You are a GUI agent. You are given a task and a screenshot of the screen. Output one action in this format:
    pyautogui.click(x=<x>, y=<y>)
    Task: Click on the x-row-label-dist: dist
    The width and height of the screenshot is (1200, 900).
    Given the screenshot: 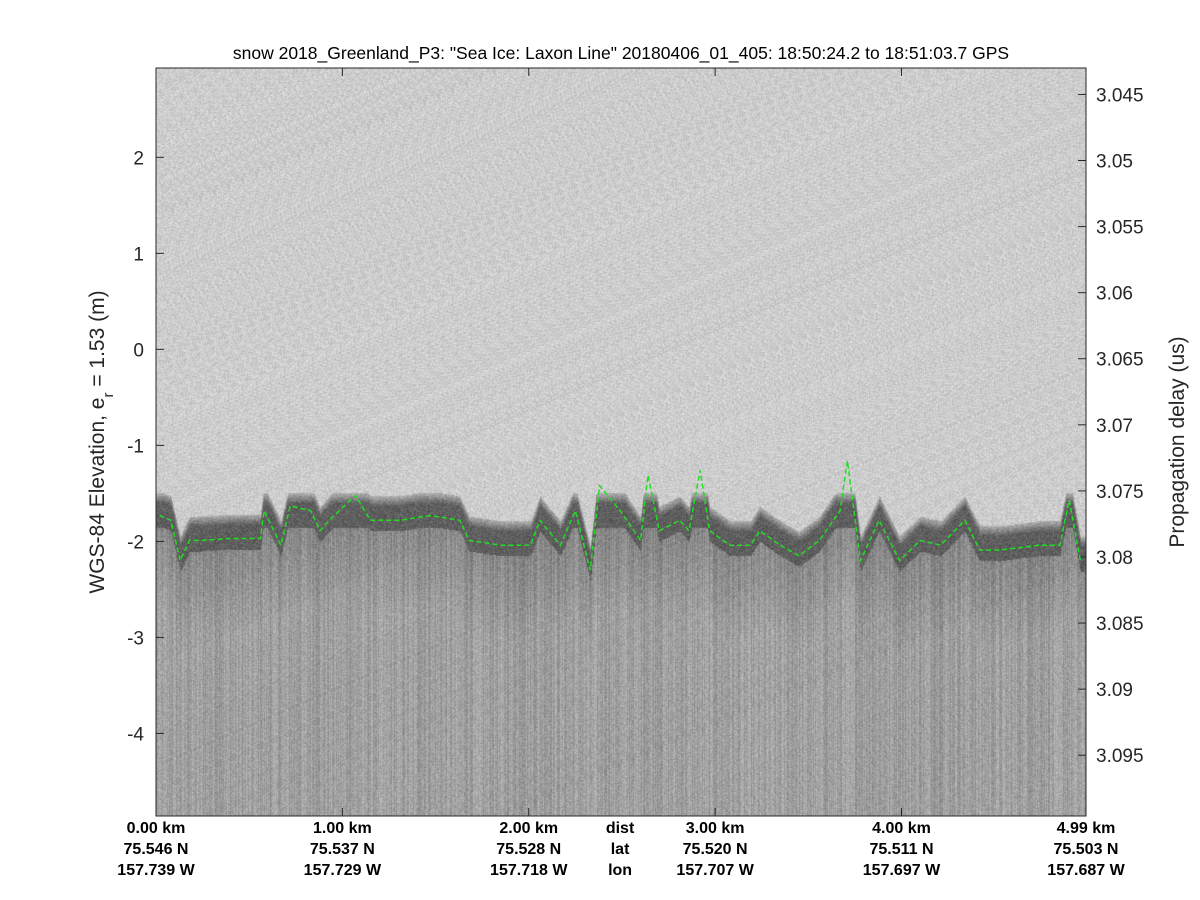 What is the action you would take?
    pyautogui.click(x=620, y=828)
    